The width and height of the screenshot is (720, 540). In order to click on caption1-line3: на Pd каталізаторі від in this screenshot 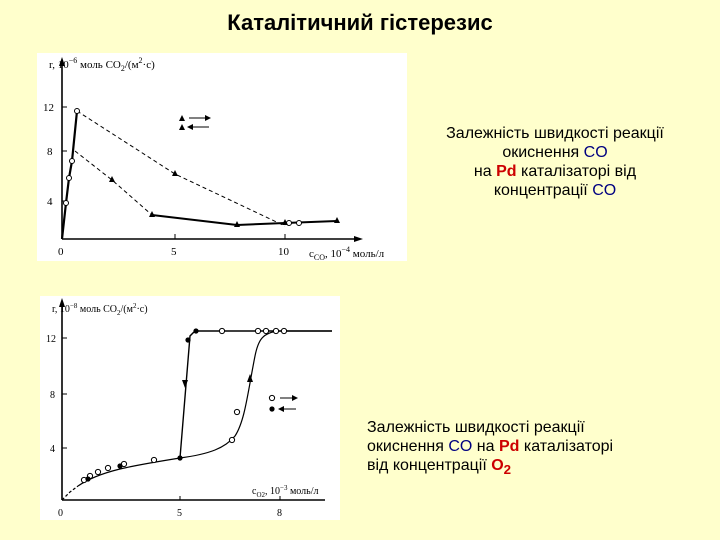, I will do `click(555, 171)`.